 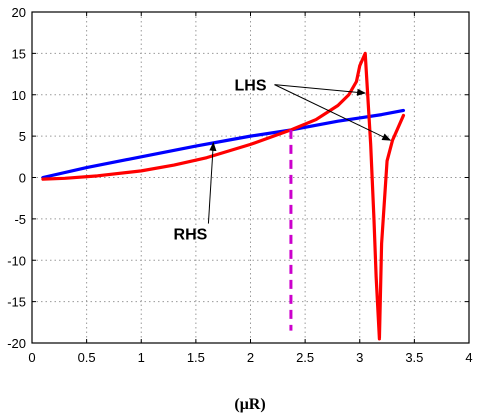 I want to click on annotation-rhs: RHS, so click(x=191, y=235).